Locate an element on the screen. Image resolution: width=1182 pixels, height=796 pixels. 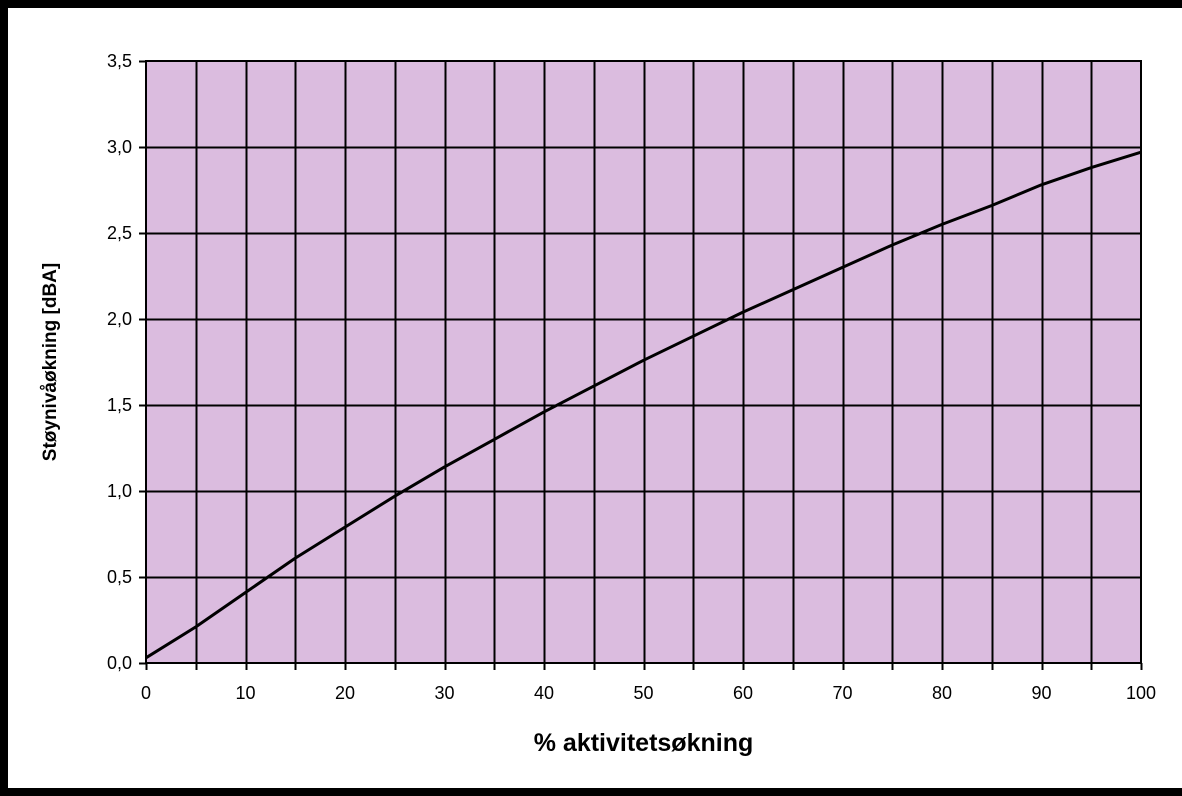
y-tick-label: 1,0 is located at coordinates (119, 491).